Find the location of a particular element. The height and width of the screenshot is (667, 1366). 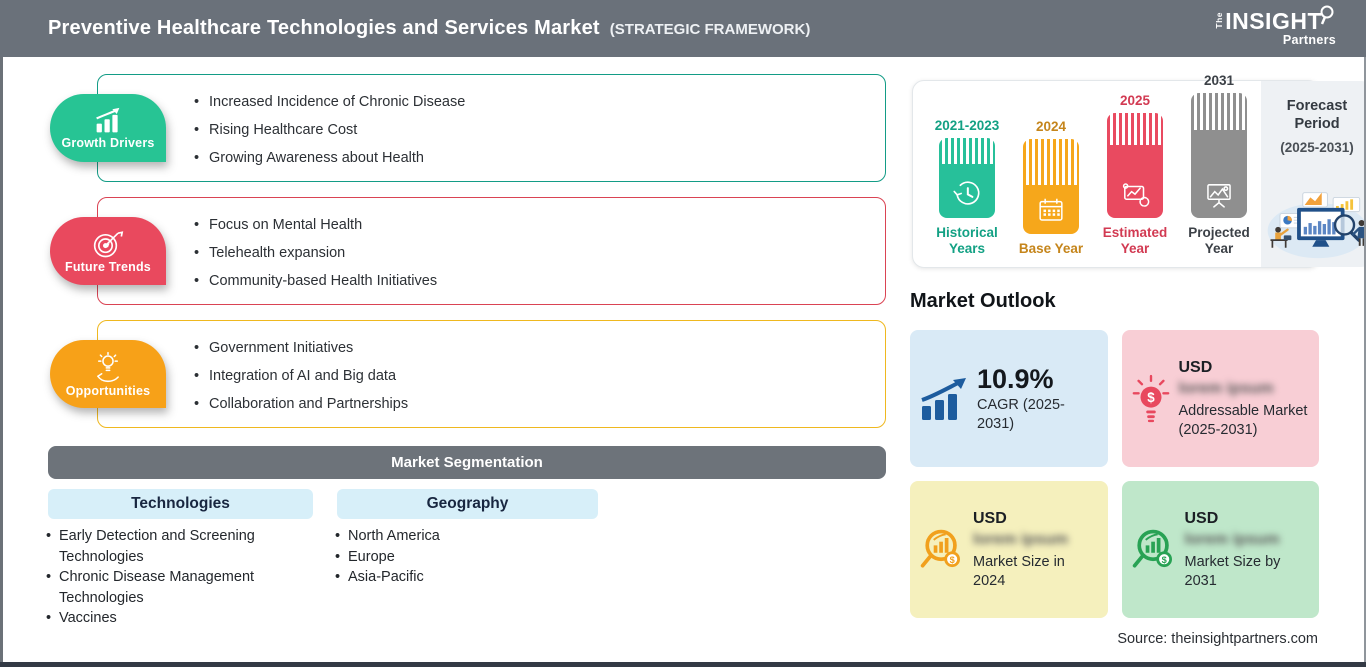

list-item: Rising Healthcare Cost is located at coordinates (534, 130).